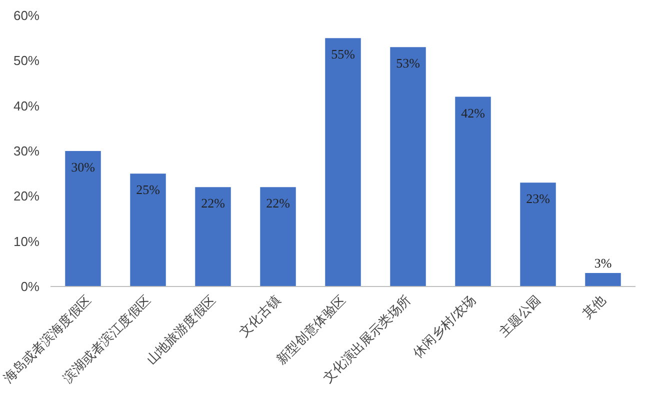 Image resolution: width=650 pixels, height=393 pixels. Describe the element at coordinates (520, 316) in the screenshot. I see `x-tick-label: 主题公园` at that location.